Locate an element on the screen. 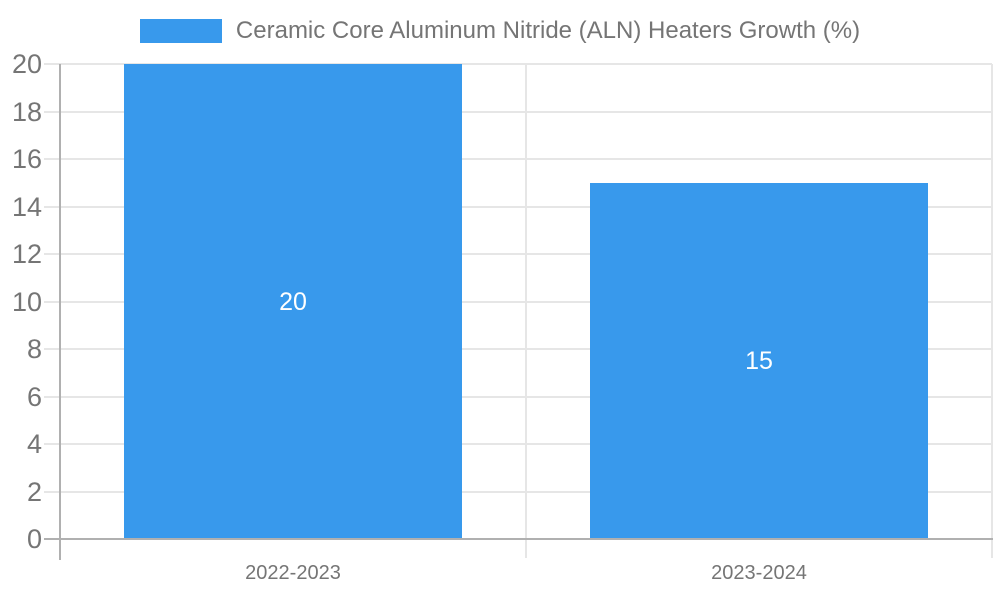 The height and width of the screenshot is (600, 1000). x-axis-line is located at coordinates (526, 539).